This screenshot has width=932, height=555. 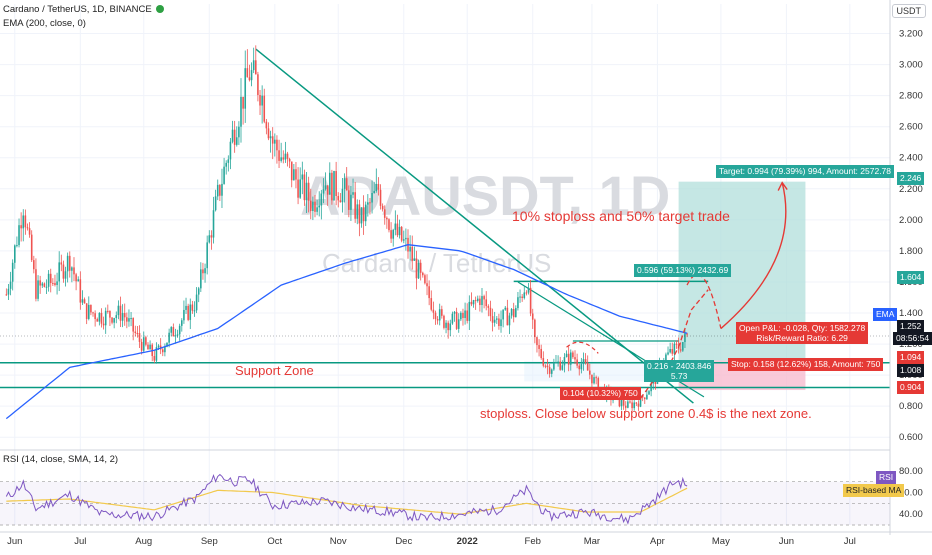 I want to click on price-tick-label: 2.400, so click(x=911, y=158).